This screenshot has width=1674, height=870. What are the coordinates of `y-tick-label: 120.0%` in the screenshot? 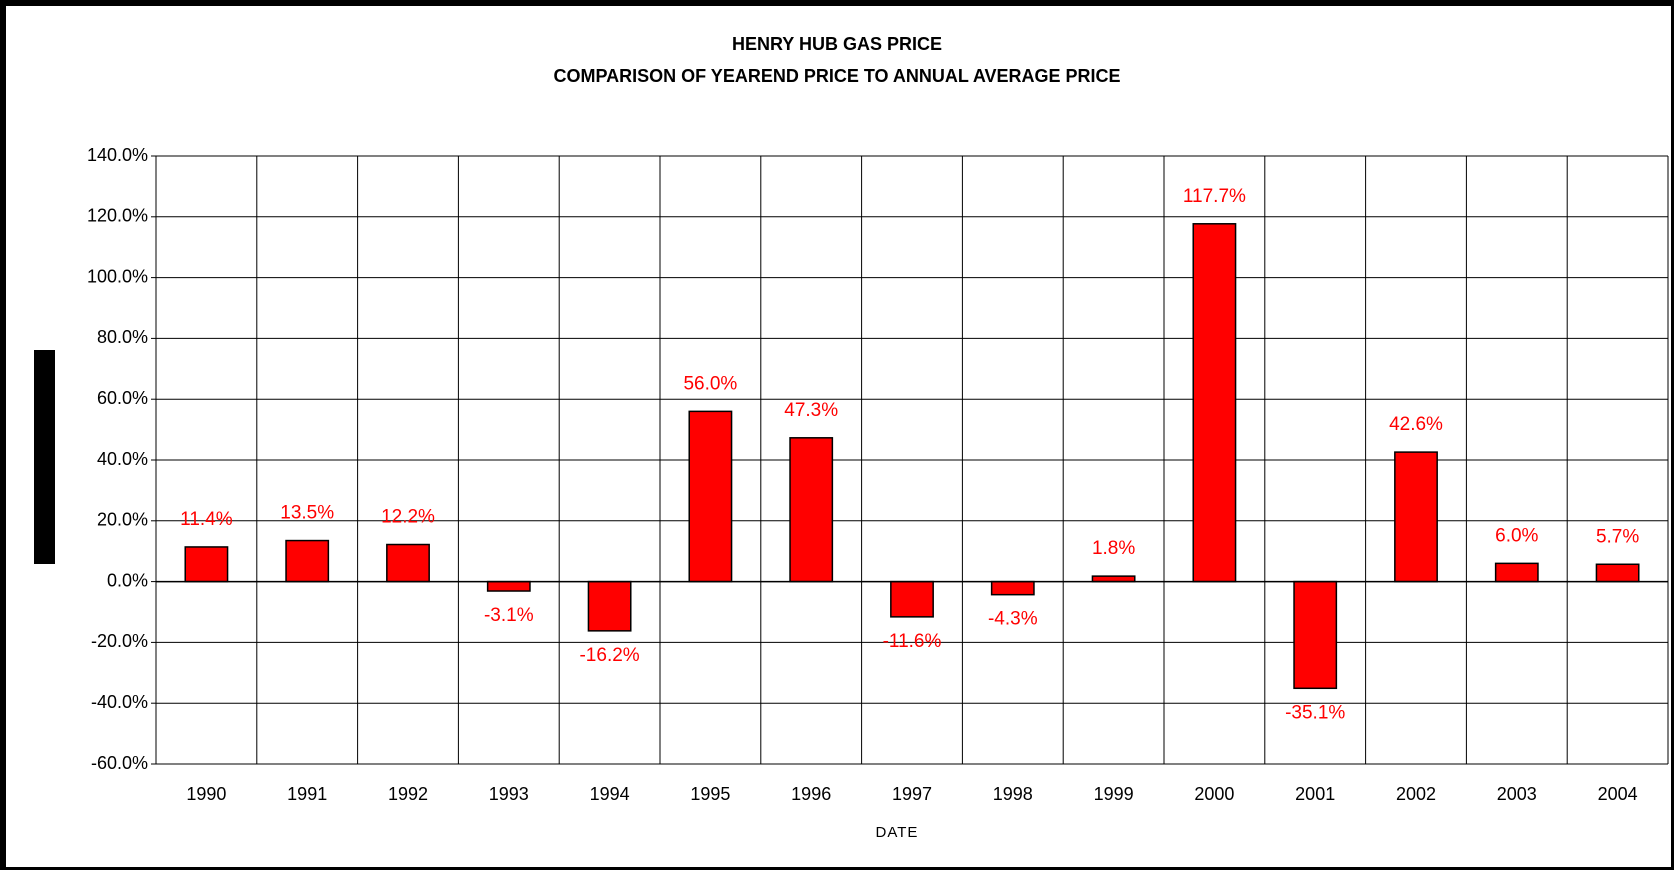 It's located at (117, 216).